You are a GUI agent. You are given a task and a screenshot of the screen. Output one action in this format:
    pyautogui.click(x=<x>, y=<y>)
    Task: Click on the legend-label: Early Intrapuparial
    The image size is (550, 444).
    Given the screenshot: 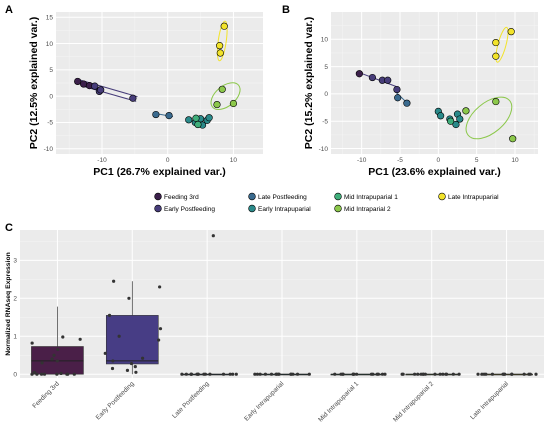 What is the action you would take?
    pyautogui.click(x=284, y=209)
    